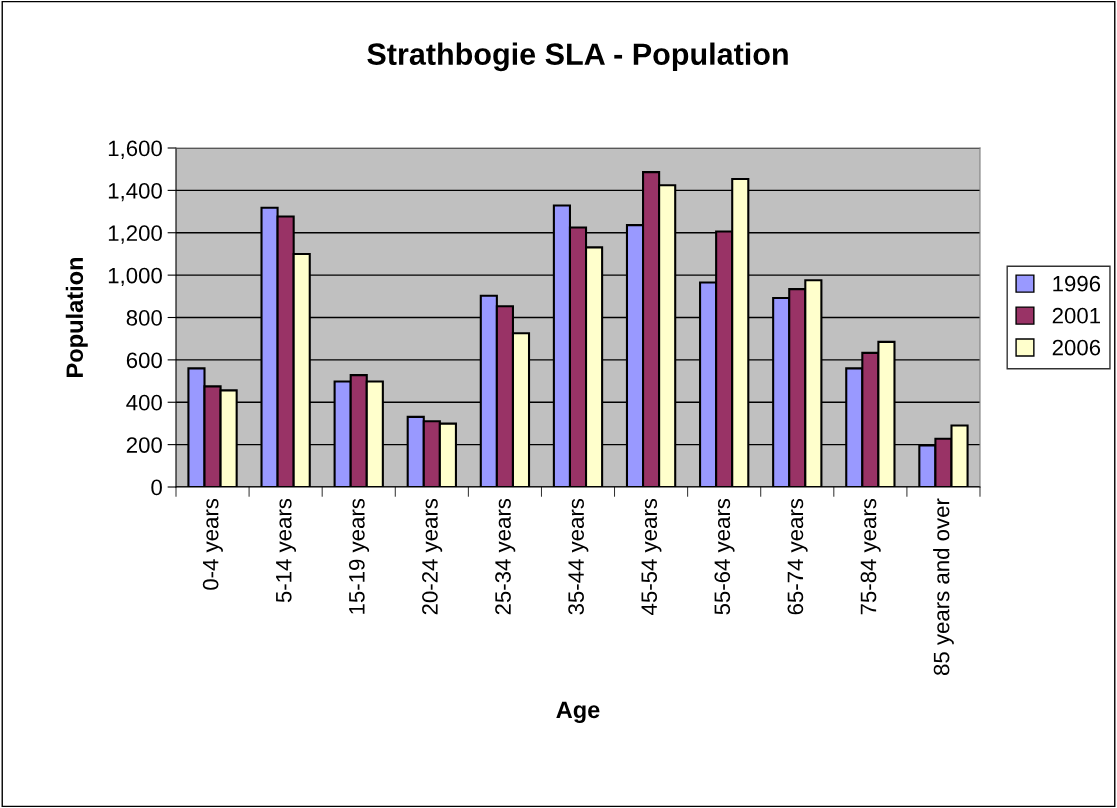 This screenshot has width=1117, height=808. I want to click on chart-title: Strathbogie SLA - Population, so click(577, 57).